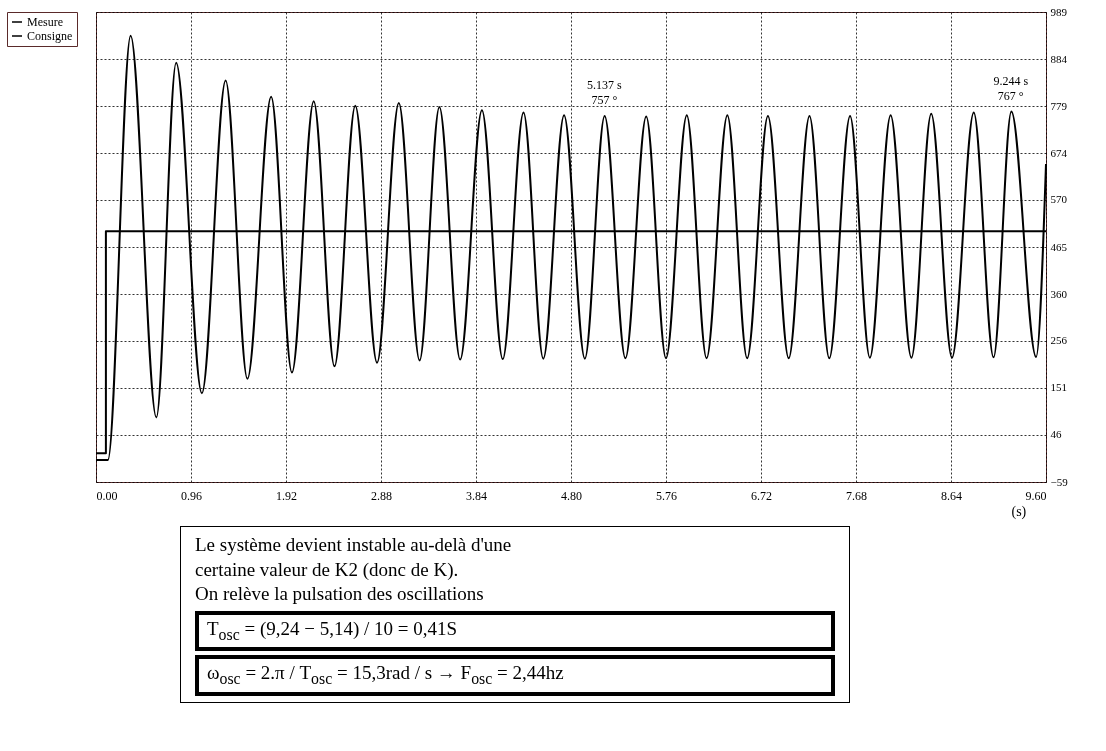 The width and height of the screenshot is (1106, 751). Describe the element at coordinates (191, 495) in the screenshot. I see `x-tick-label: 0.96` at that location.